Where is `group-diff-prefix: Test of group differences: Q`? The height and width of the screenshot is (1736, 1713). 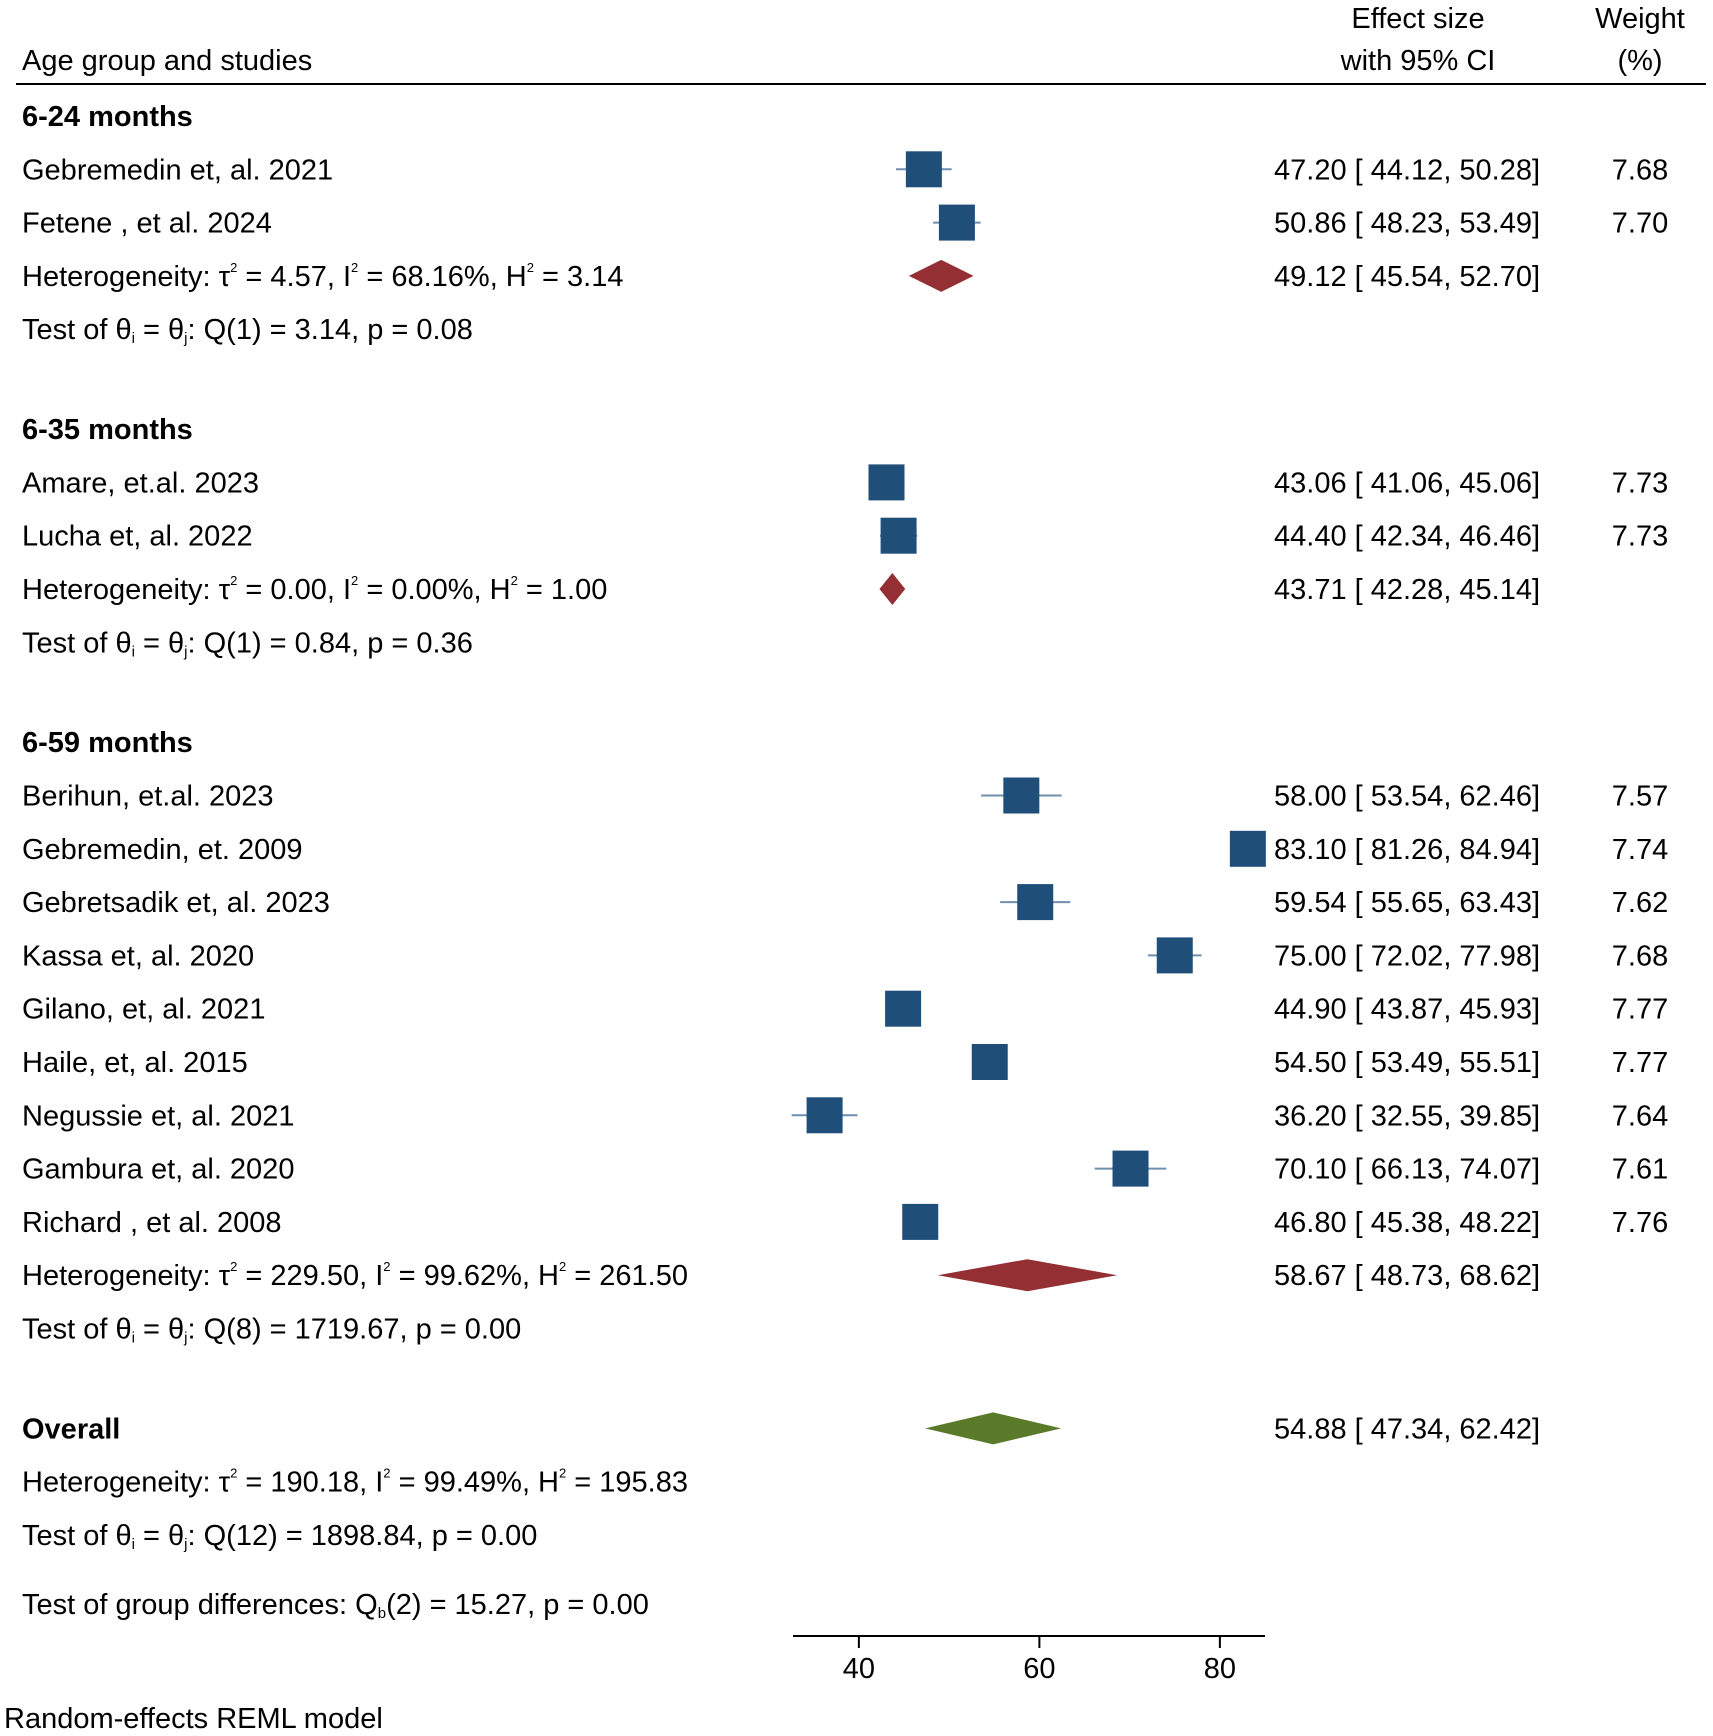 group-diff-prefix: Test of group differences: Q is located at coordinates (200, 1605).